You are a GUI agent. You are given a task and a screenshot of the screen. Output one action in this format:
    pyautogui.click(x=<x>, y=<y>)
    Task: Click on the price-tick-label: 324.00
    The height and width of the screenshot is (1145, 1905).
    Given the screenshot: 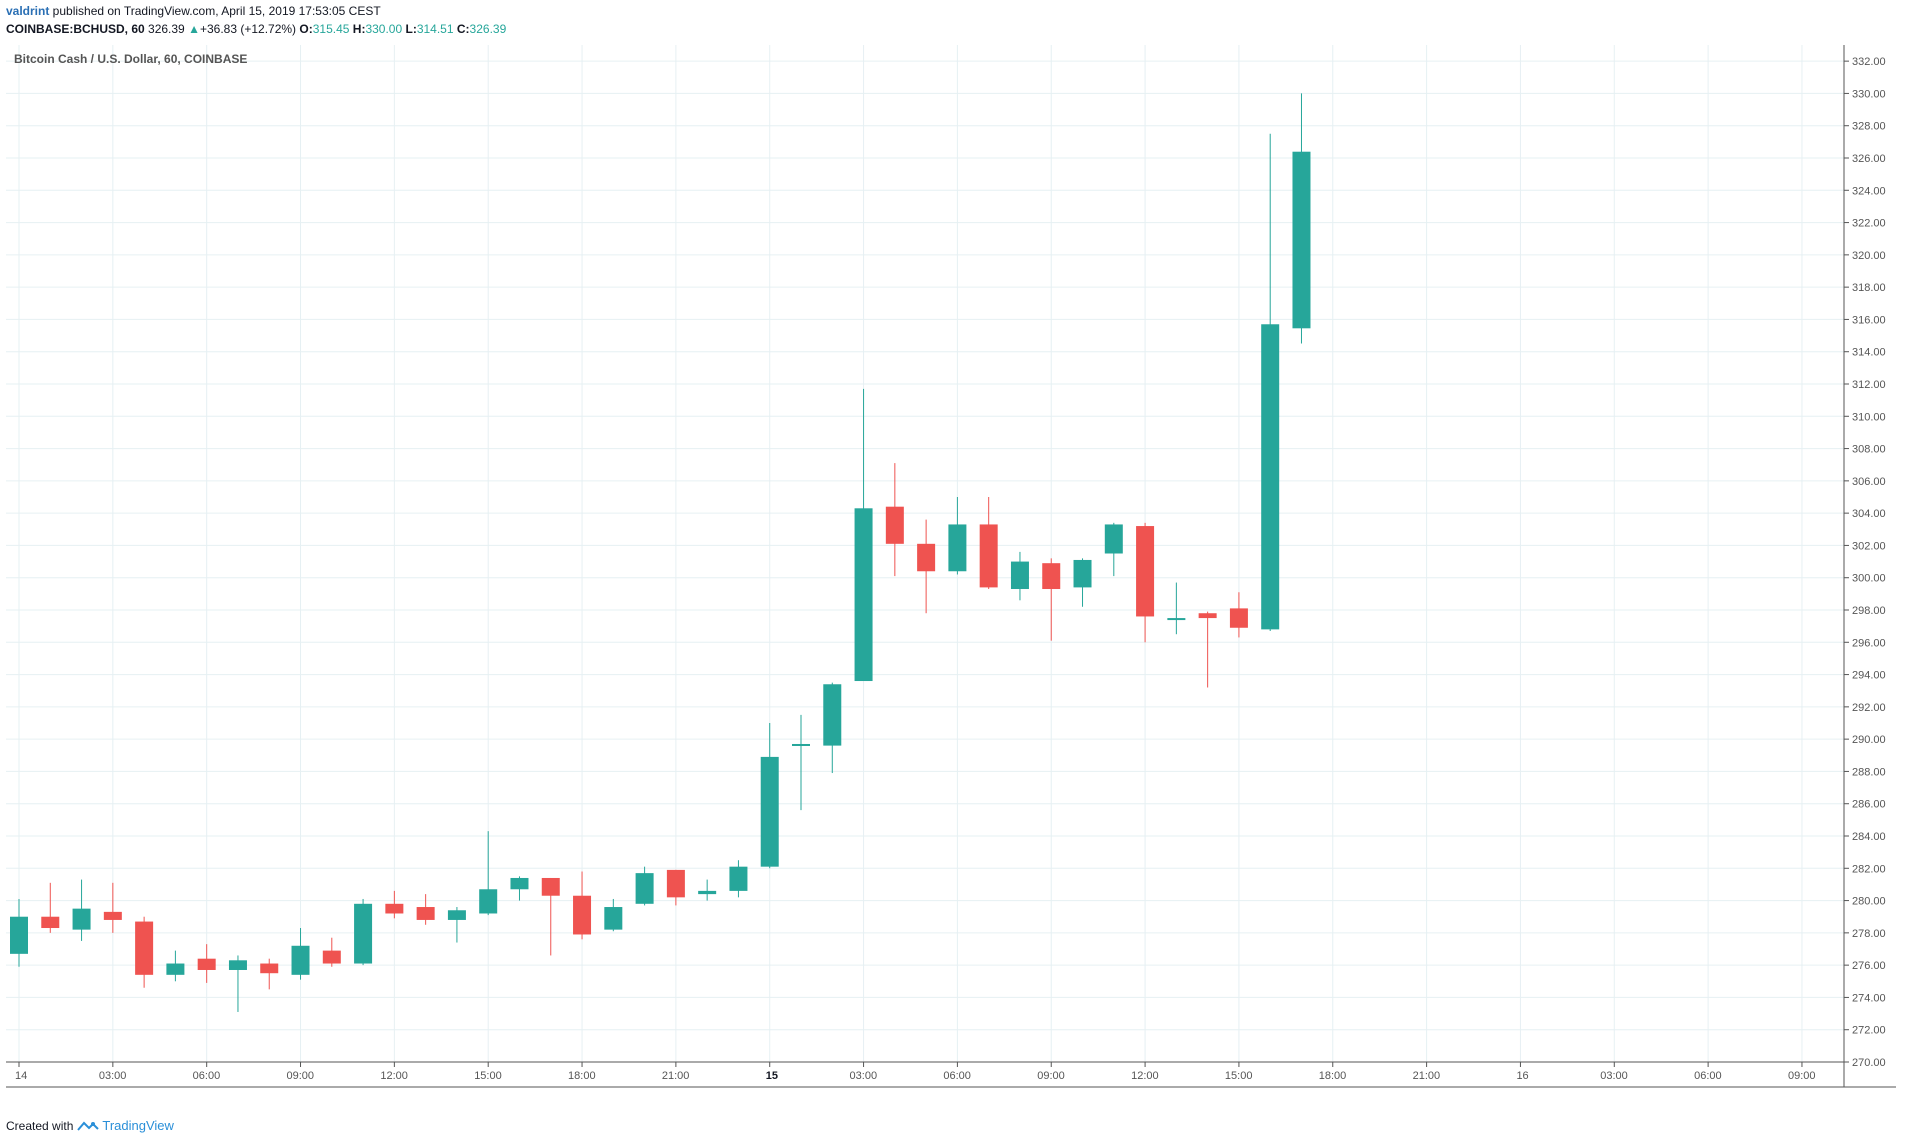 What is the action you would take?
    pyautogui.click(x=1869, y=191)
    